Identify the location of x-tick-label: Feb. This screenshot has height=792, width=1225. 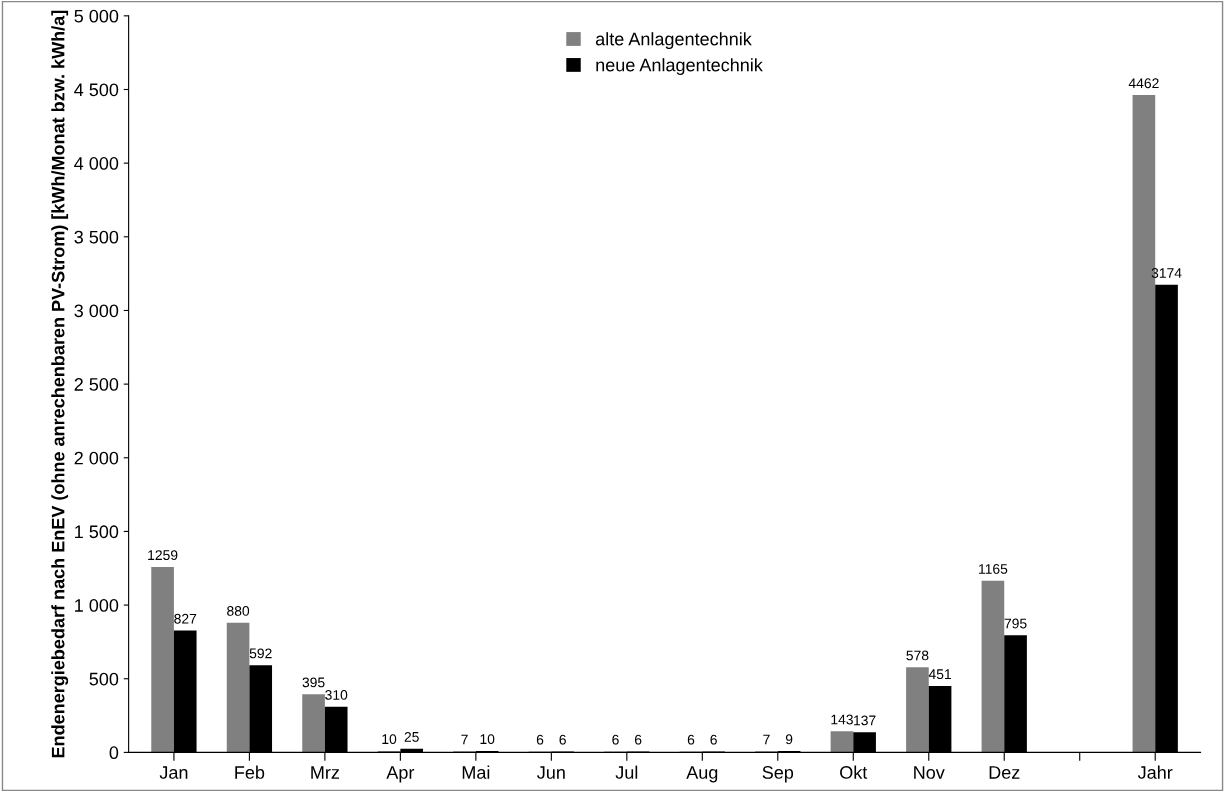
(250, 772).